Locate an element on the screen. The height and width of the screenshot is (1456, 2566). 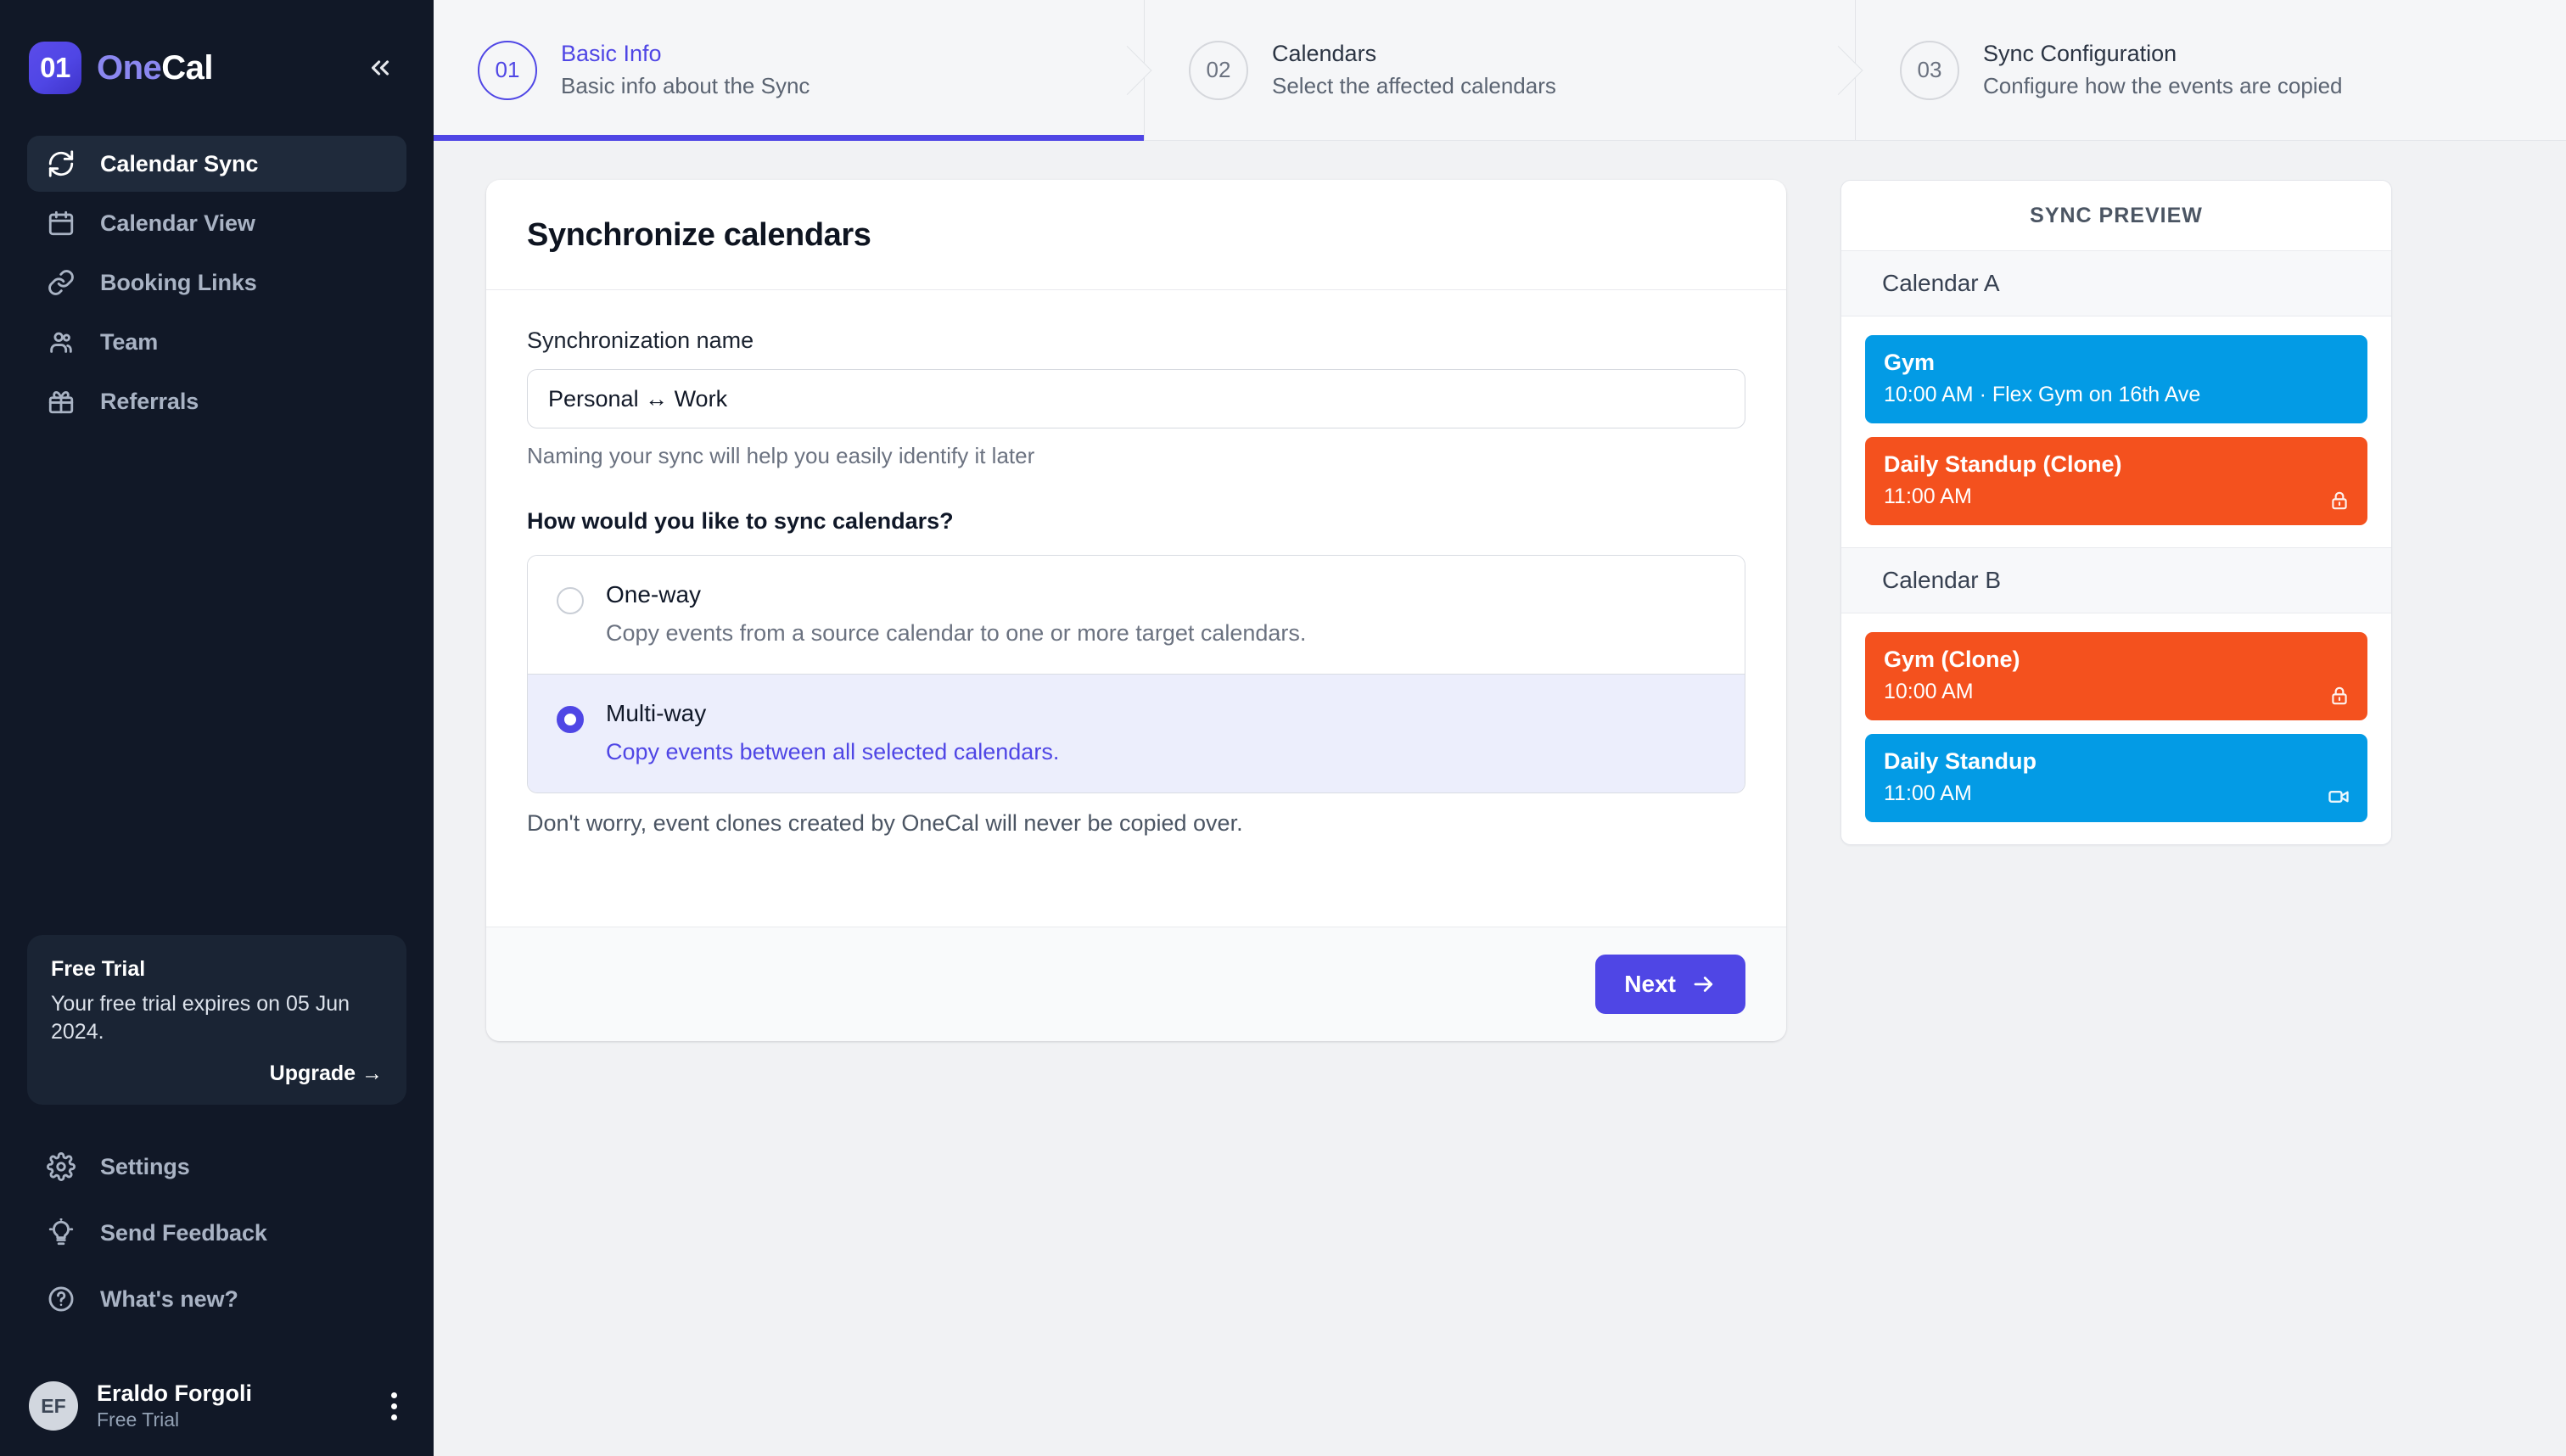
app-logo: 01 OneCal is located at coordinates (193, 68).